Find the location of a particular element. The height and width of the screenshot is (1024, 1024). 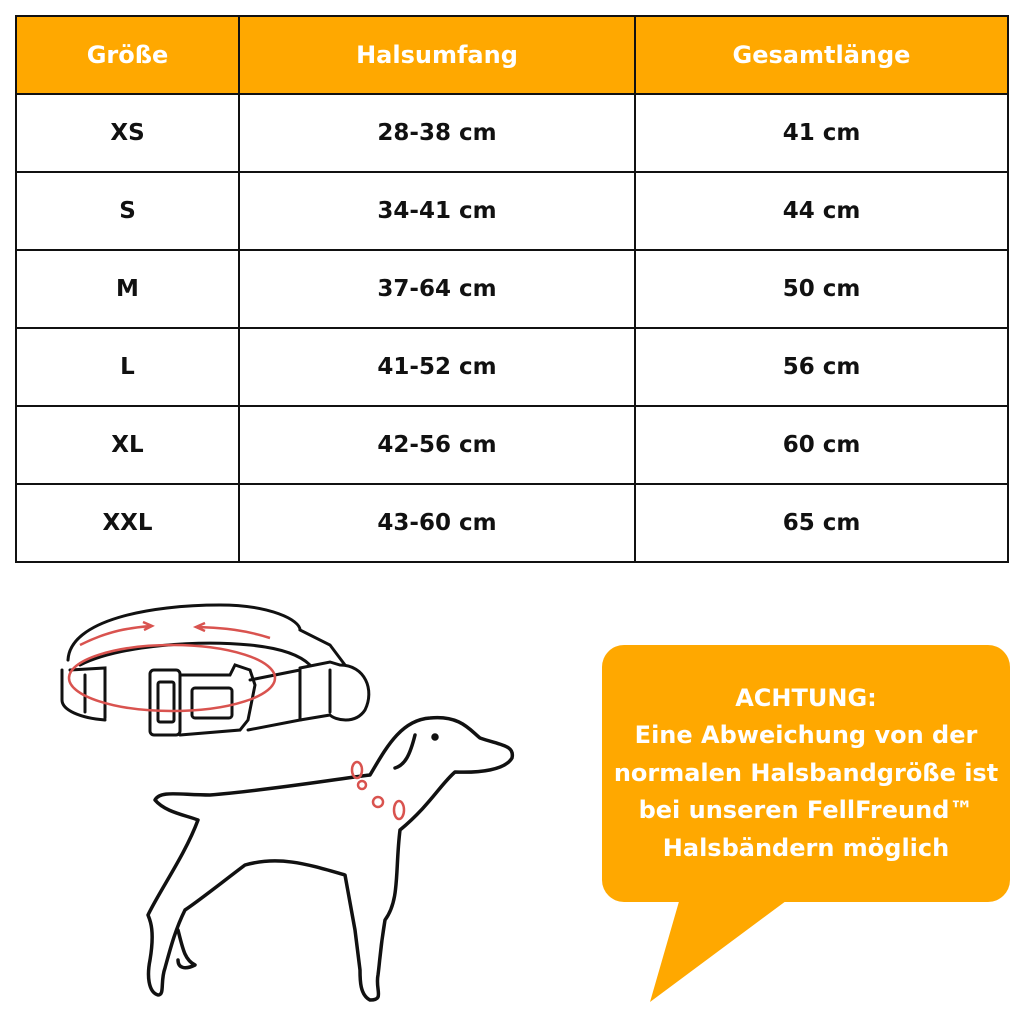

notice-line: bei unseren FellFreund™ is located at coordinates (806, 810).